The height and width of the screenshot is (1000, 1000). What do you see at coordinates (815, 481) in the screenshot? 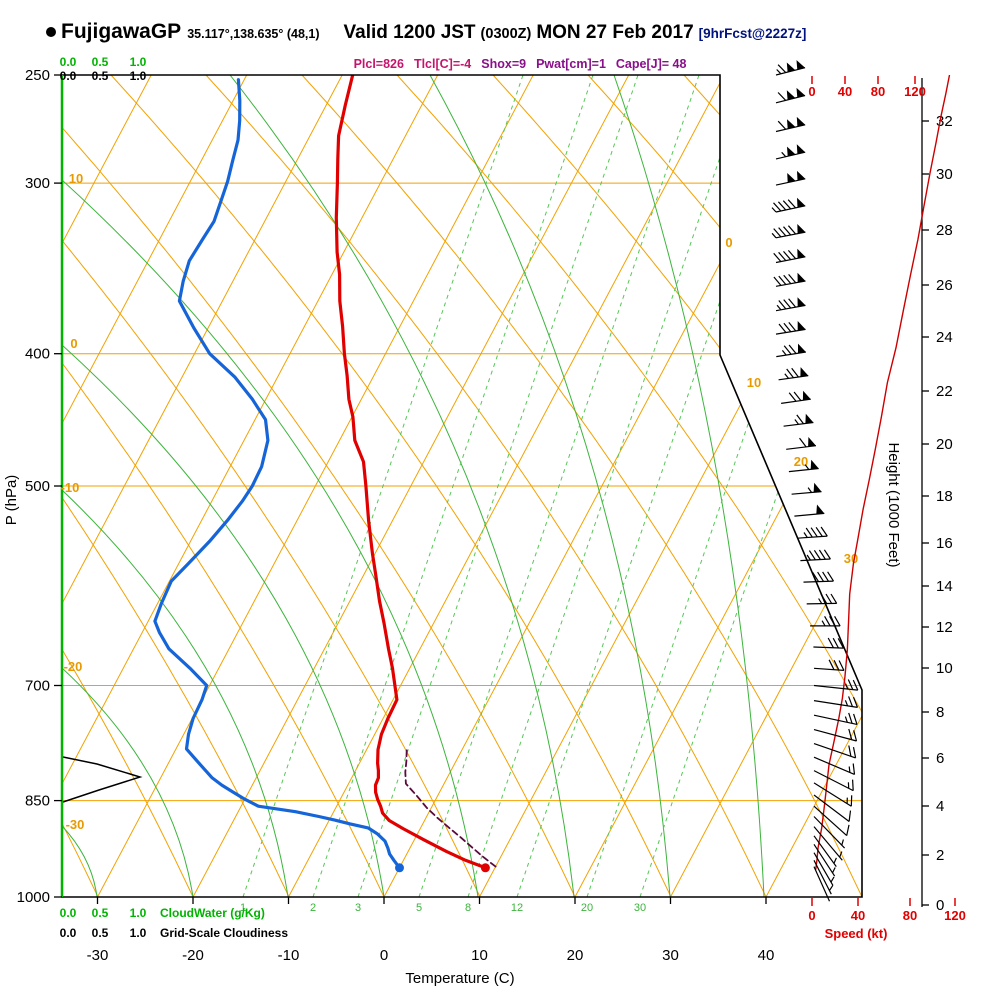
I see `wind-barbs` at bounding box center [815, 481].